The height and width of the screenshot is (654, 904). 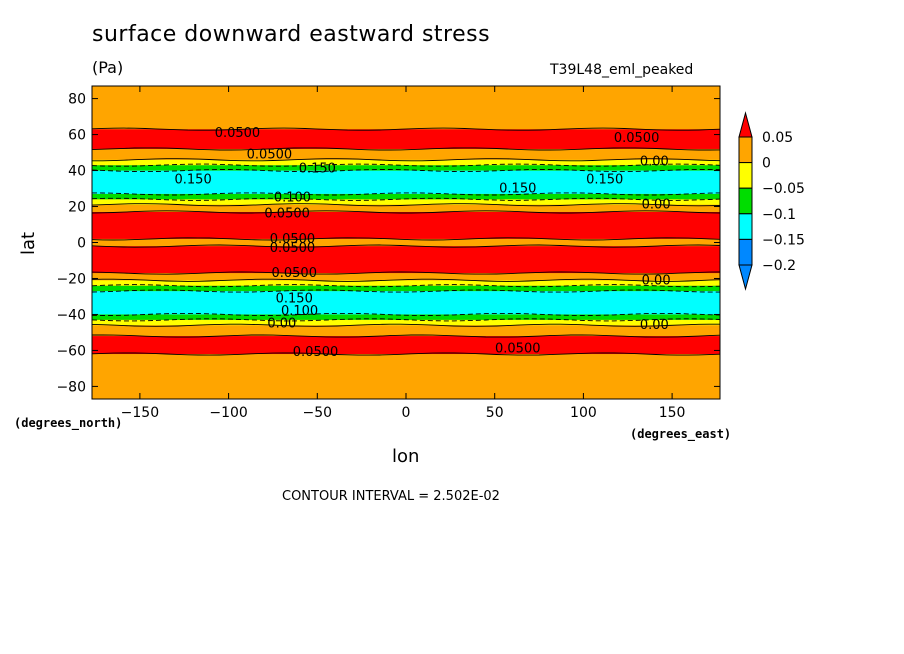 What do you see at coordinates (68, 423) in the screenshot?
I see `y-axis-units: (degrees_north)` at bounding box center [68, 423].